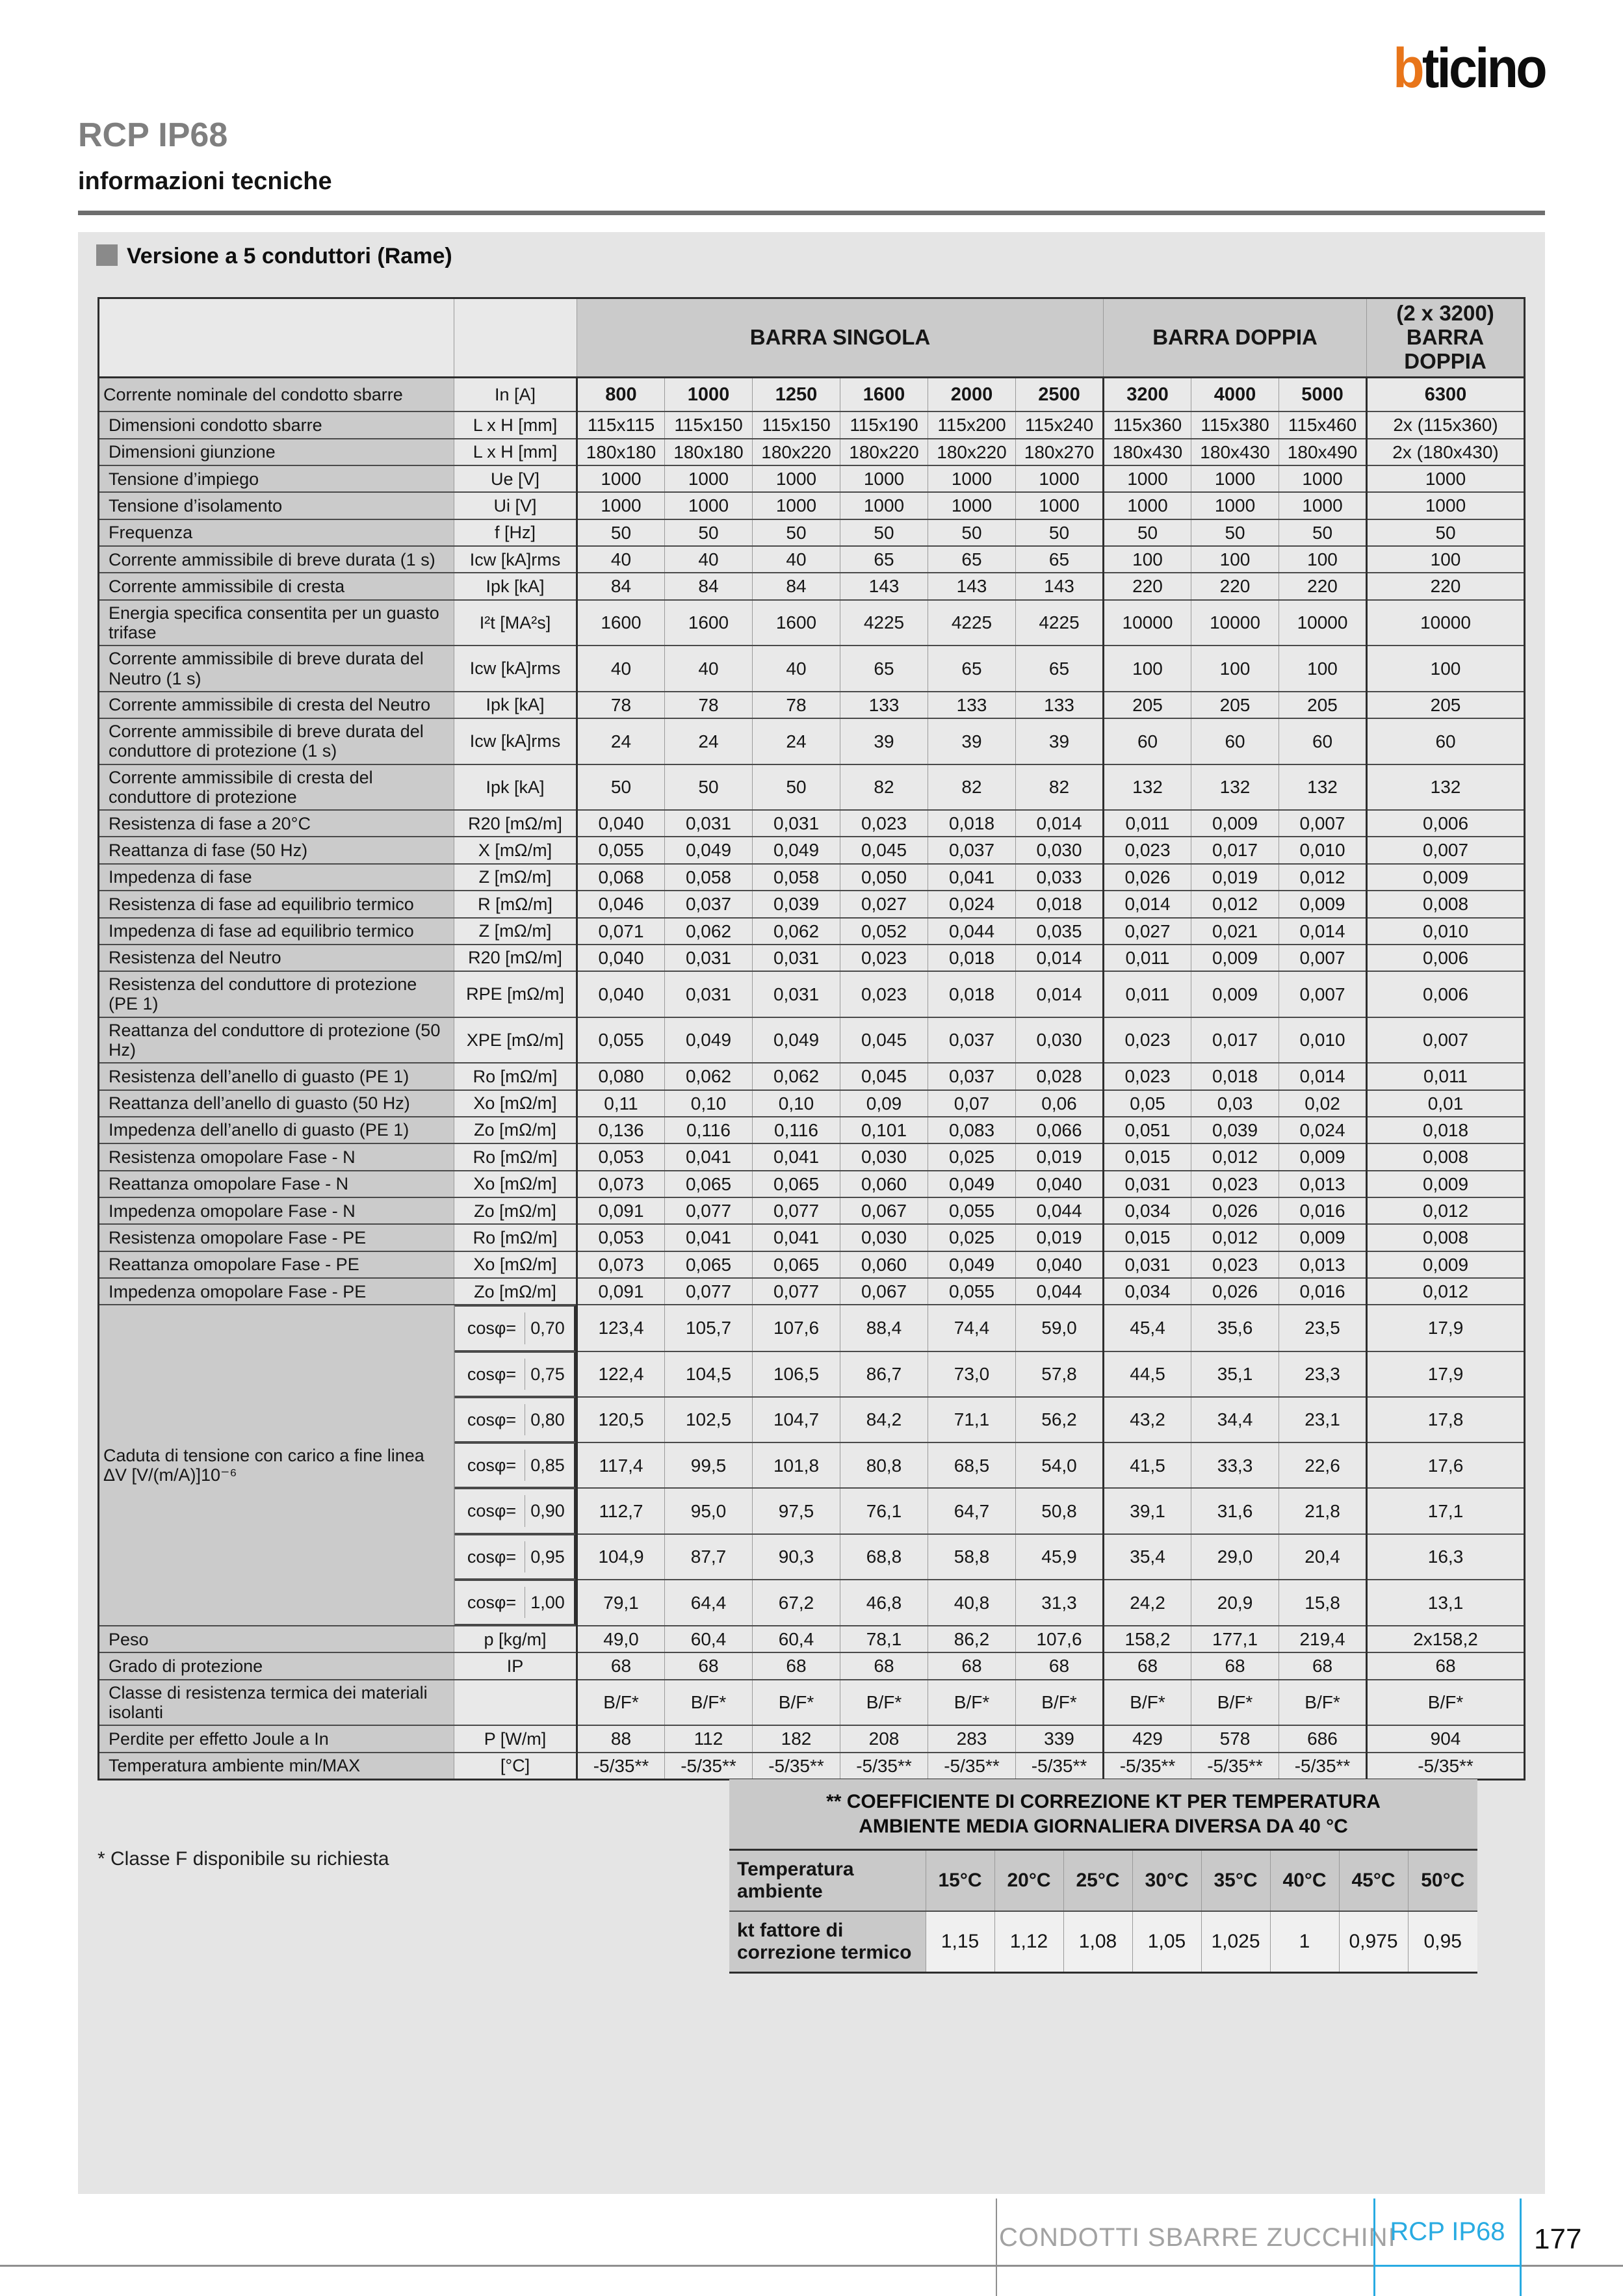 This screenshot has height=2296, width=1623. I want to click on cell-value: 0,016, so click(1324, 1210).